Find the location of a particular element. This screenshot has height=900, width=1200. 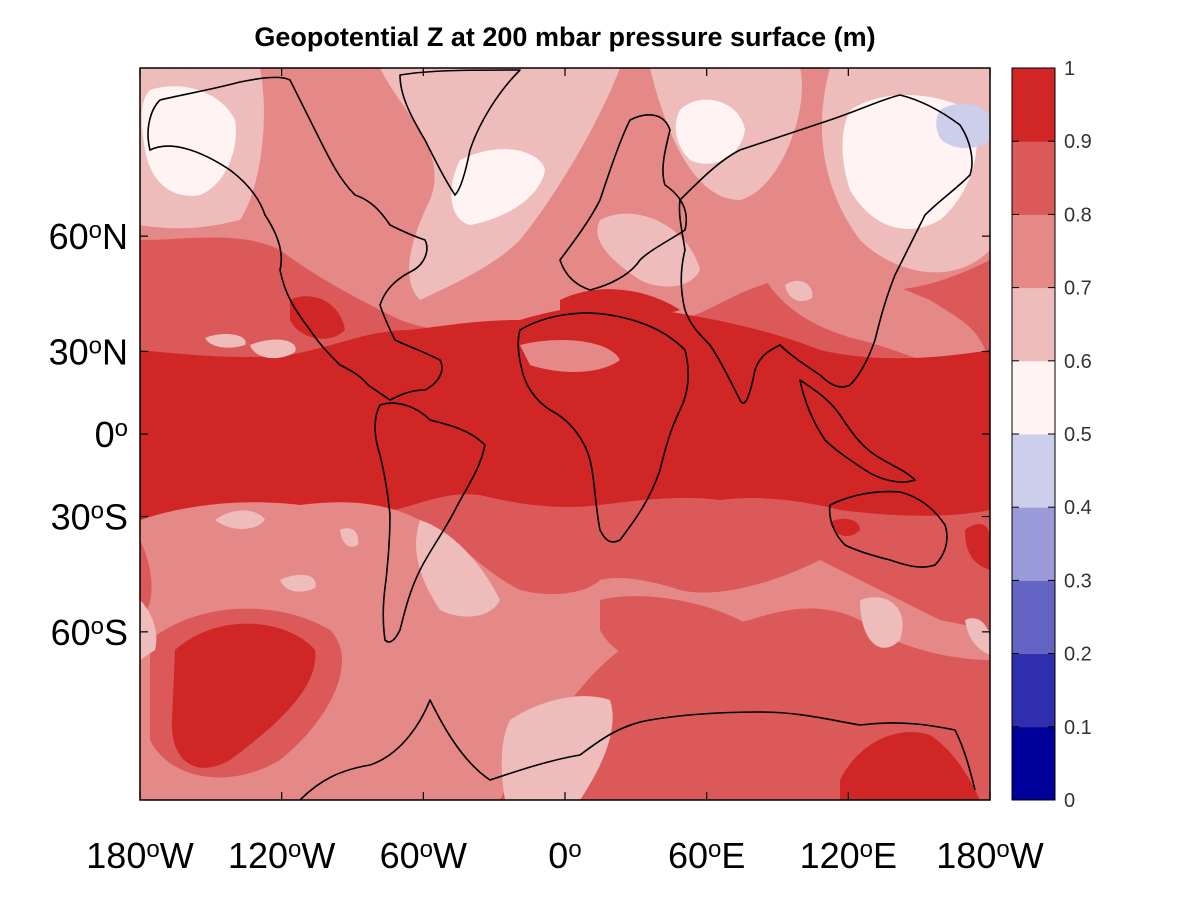

colorbar-label-1: 0.1 is located at coordinates (1078, 728).